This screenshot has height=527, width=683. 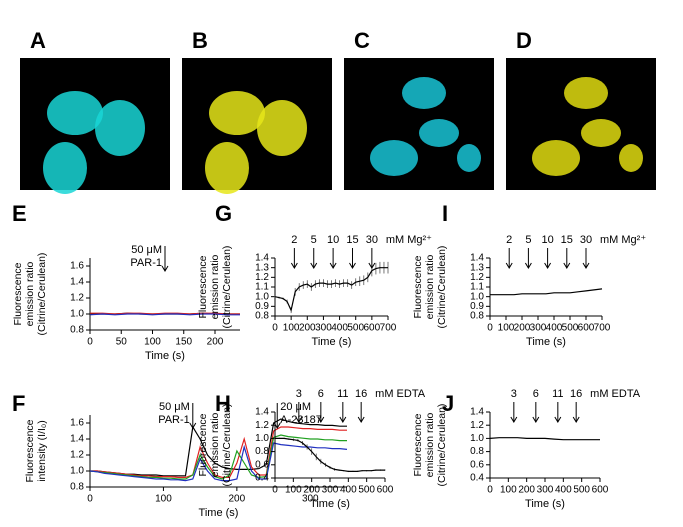 I want to click on annotation-text: 11, so click(x=557, y=394).